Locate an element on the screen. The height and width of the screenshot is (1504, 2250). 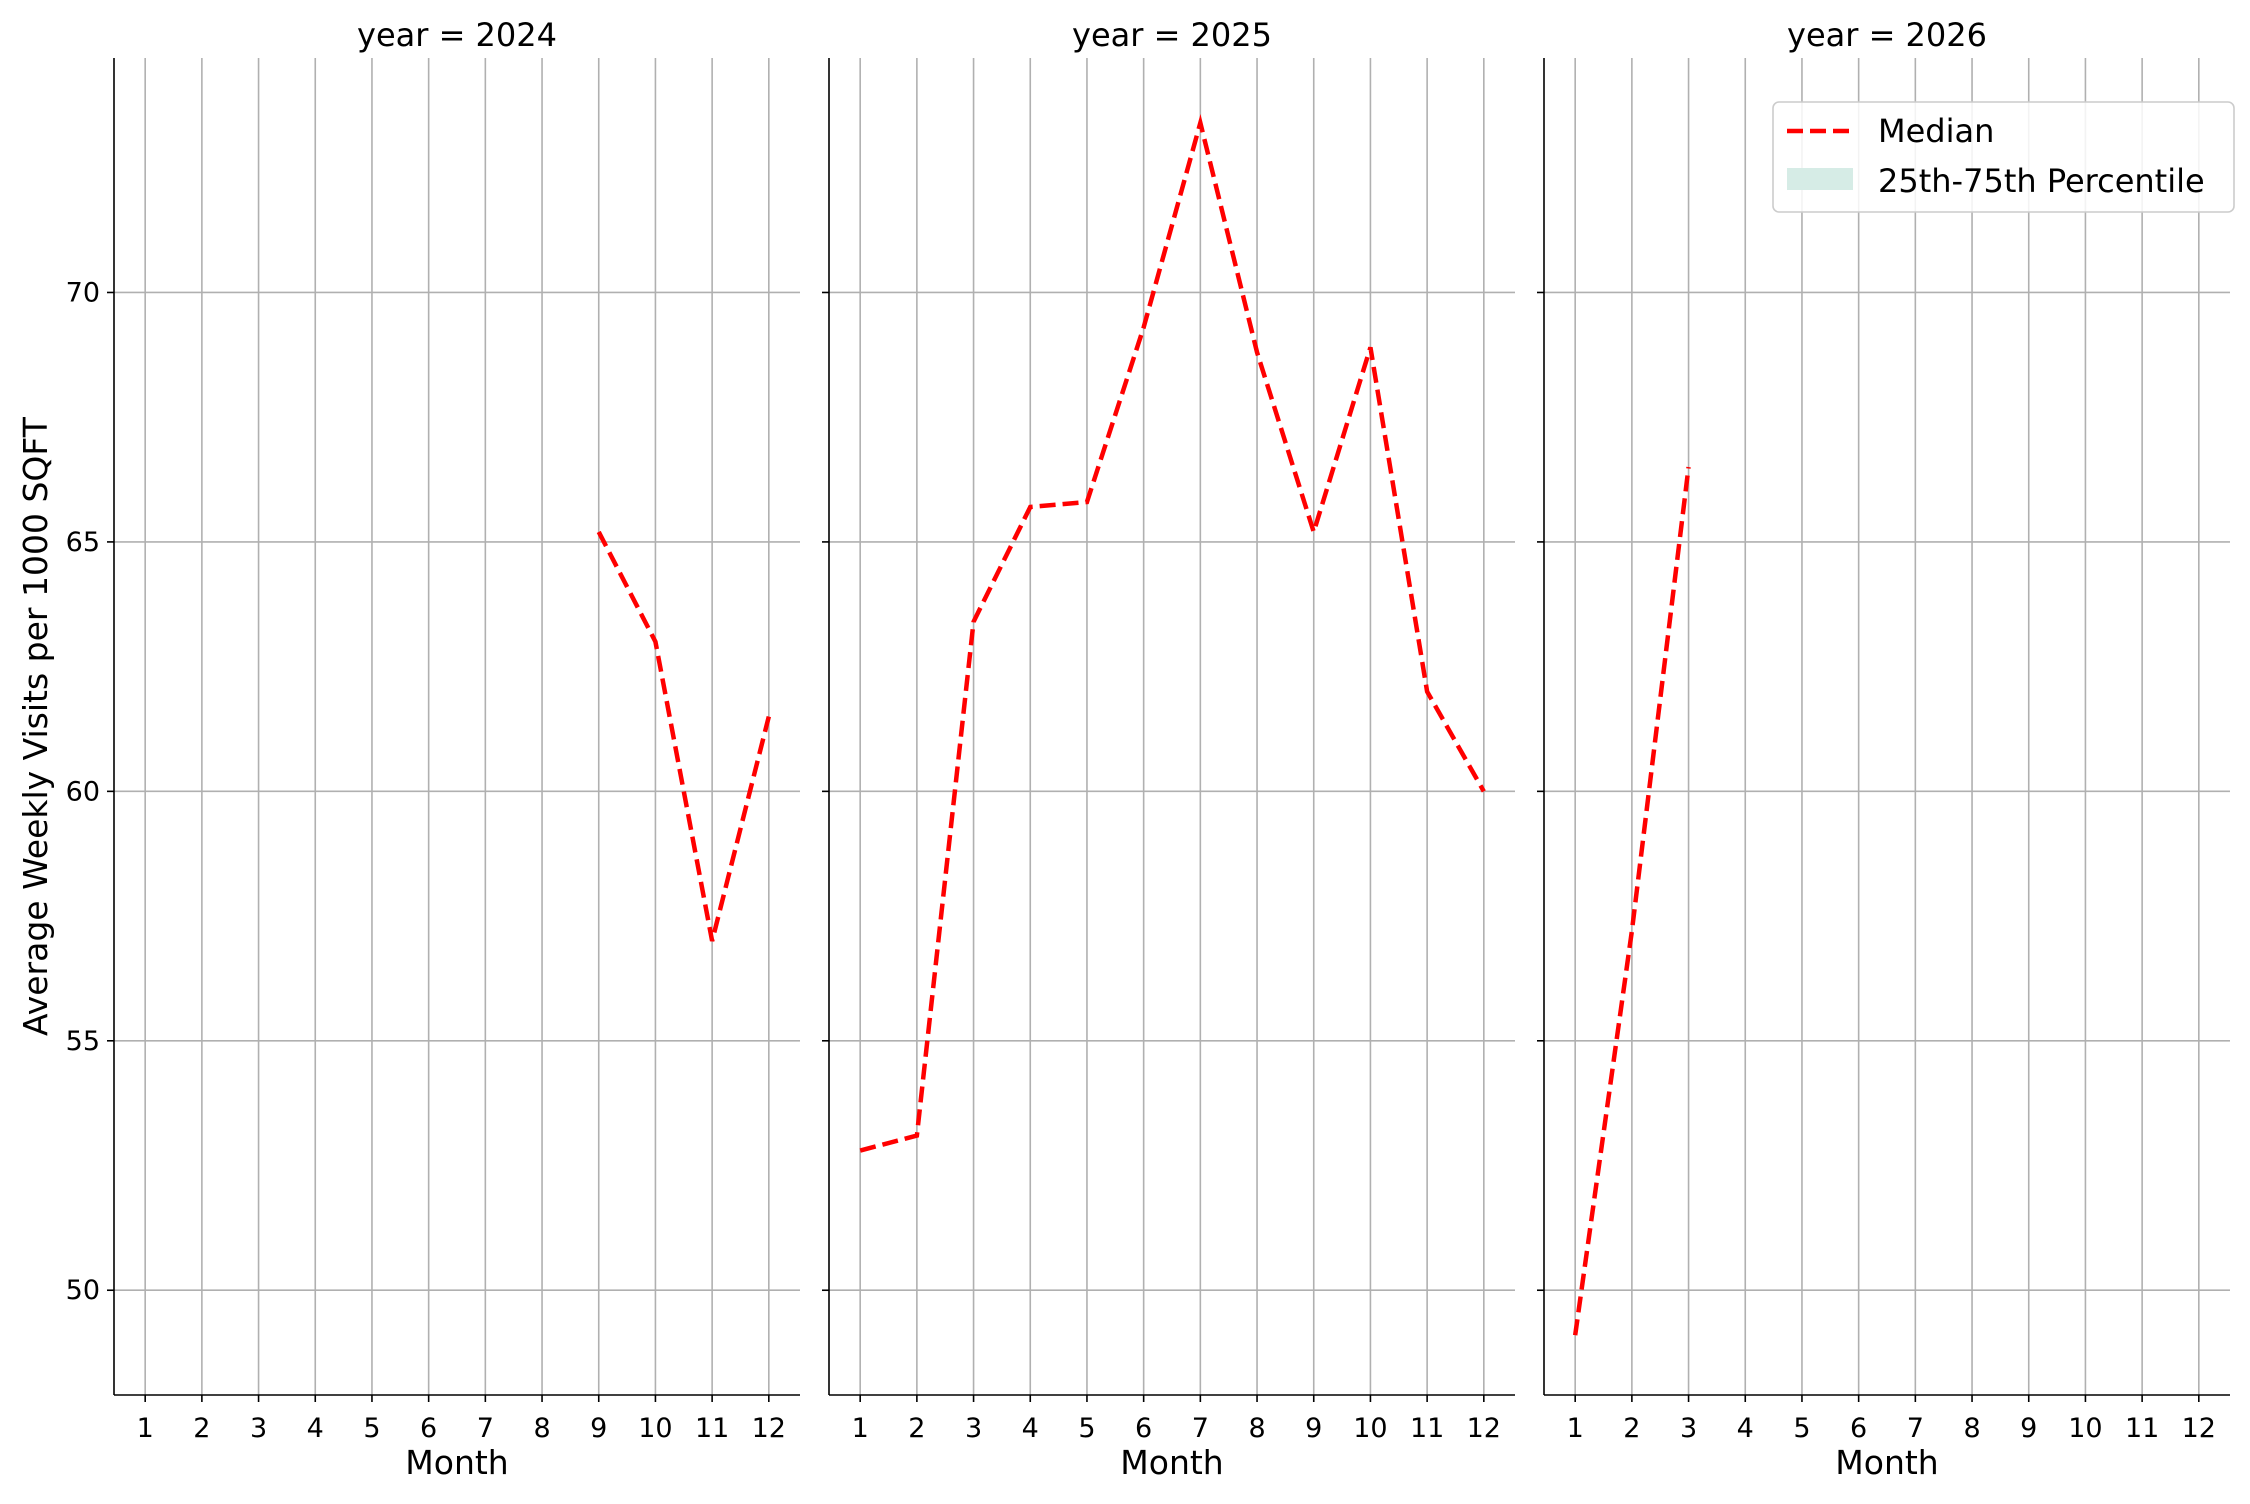
facet-title: year = 2024 is located at coordinates (457, 35).